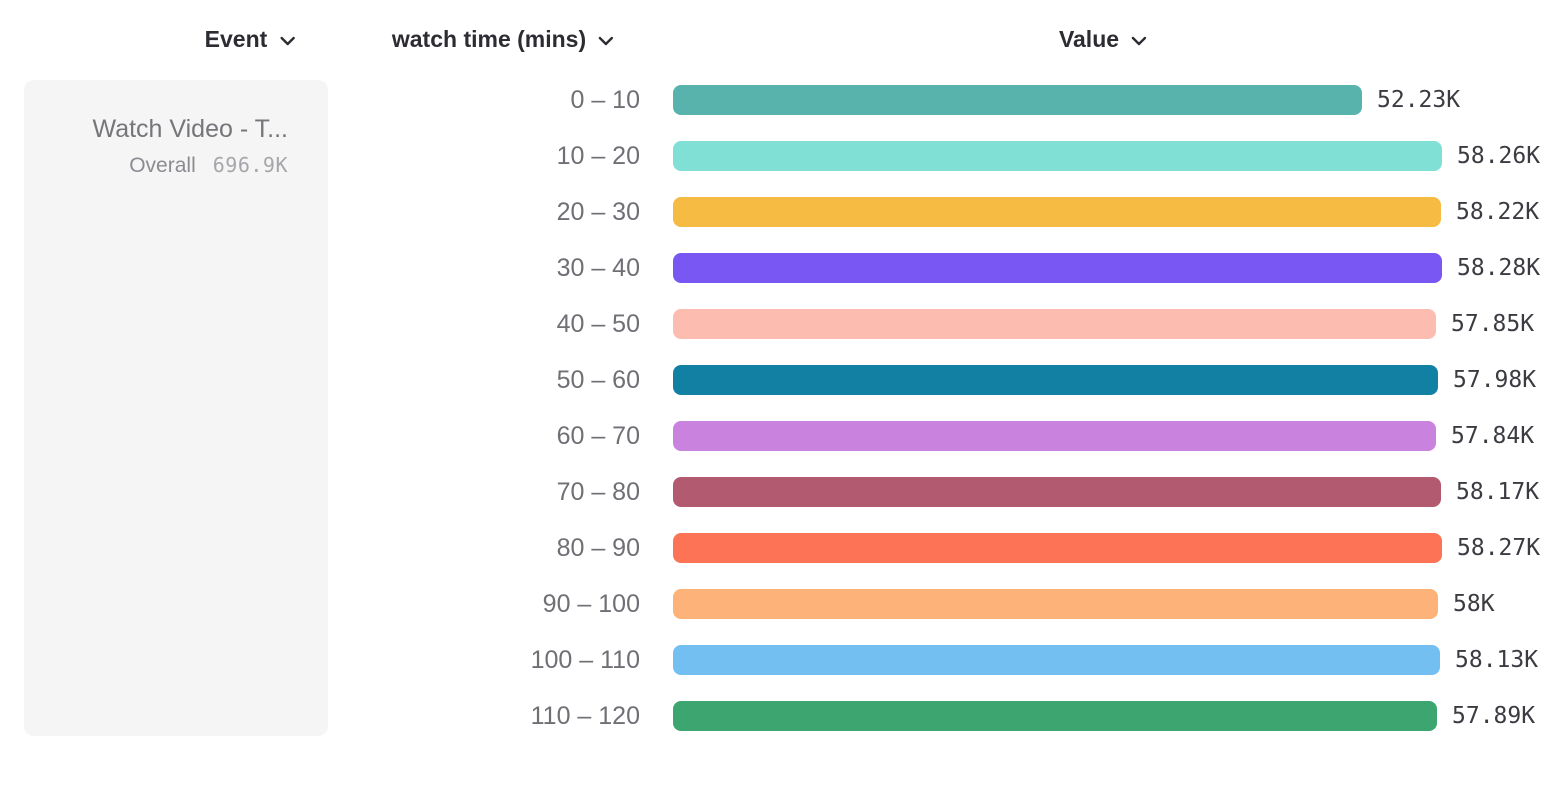  I want to click on chart-row: 0 – 10 52.23K, so click(784, 100).